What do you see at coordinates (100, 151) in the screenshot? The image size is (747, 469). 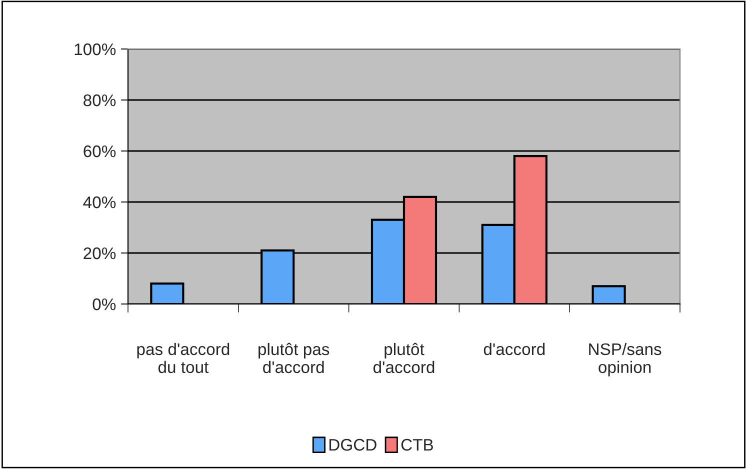 I see `y-tick-label: 60%` at bounding box center [100, 151].